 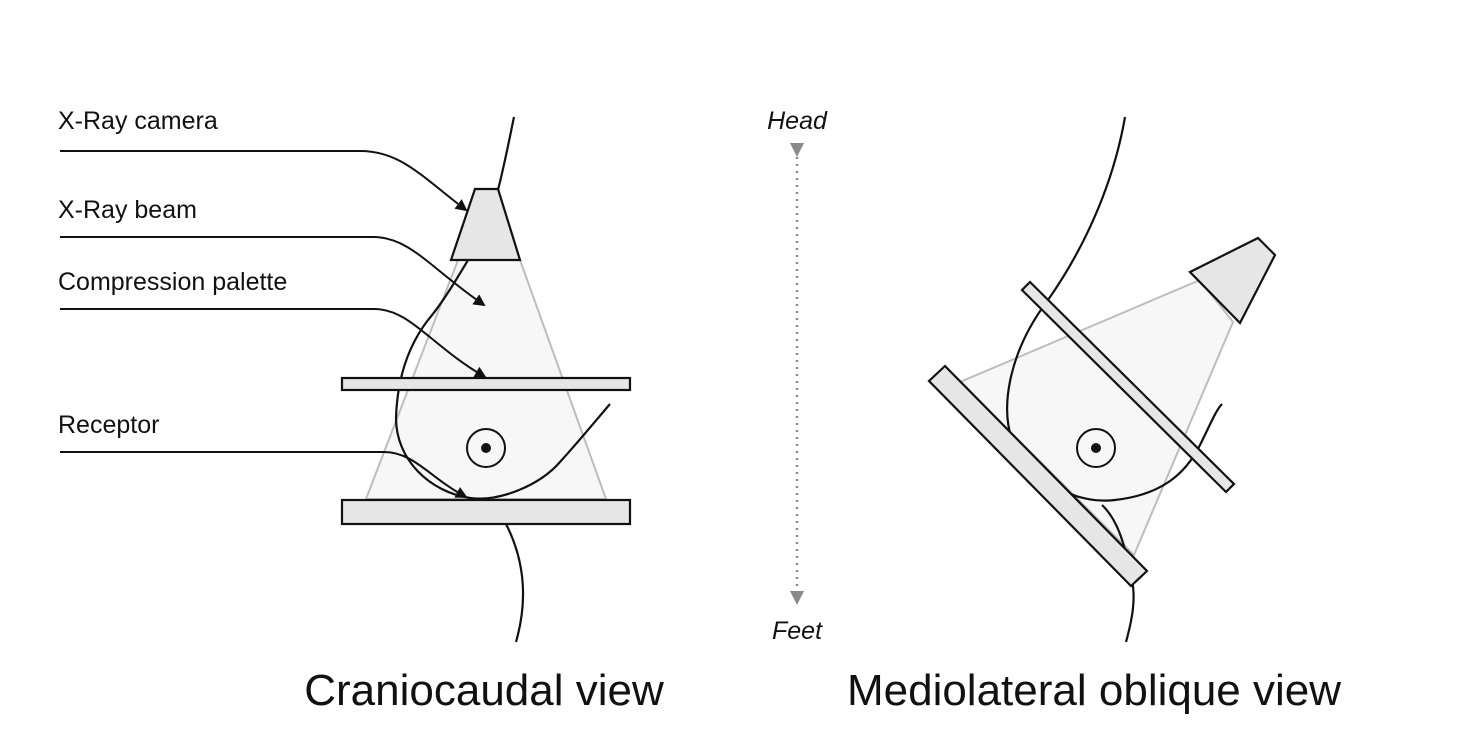 I want to click on label-leaders, so click(x=273, y=324).